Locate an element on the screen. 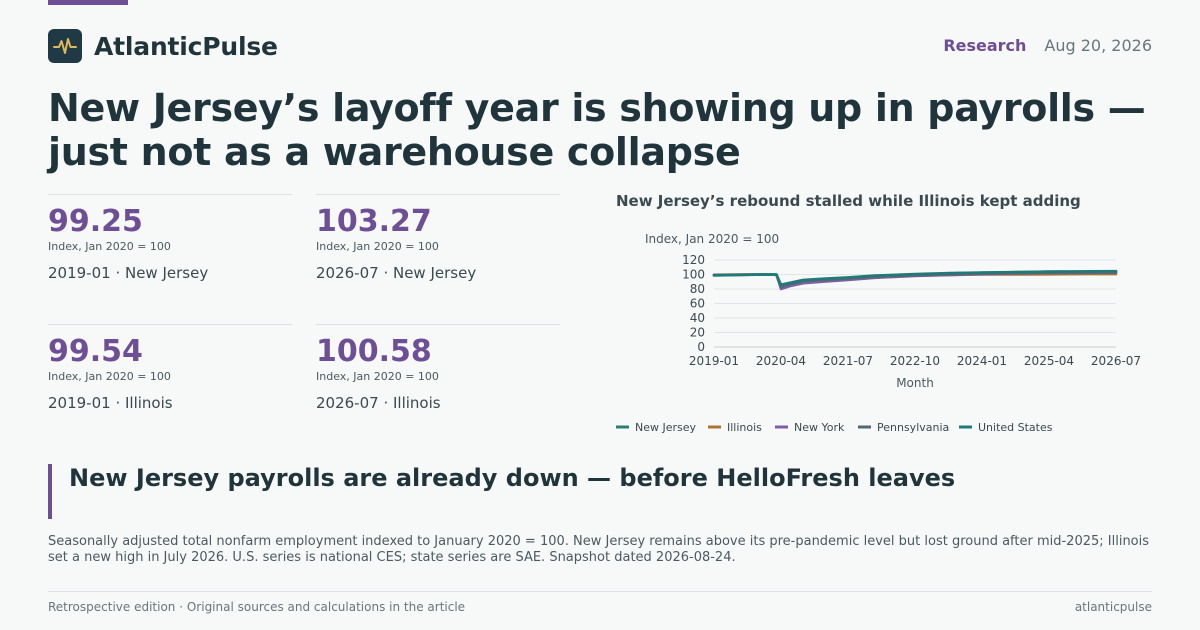 This screenshot has width=1200, height=630. x-tick-label: 2019-01 is located at coordinates (714, 361).